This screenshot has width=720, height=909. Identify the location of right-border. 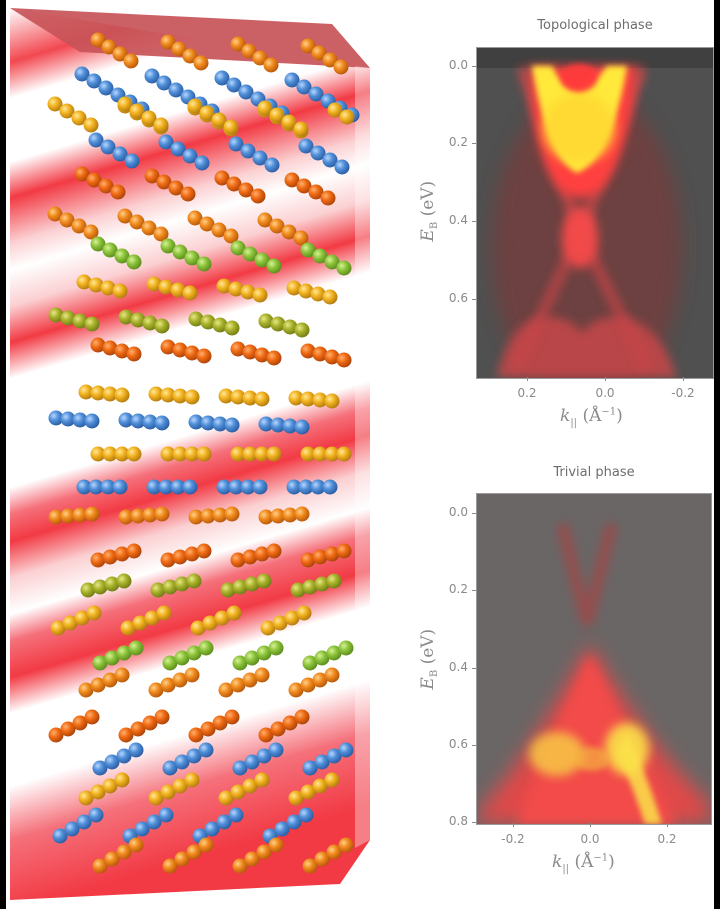
(717, 454).